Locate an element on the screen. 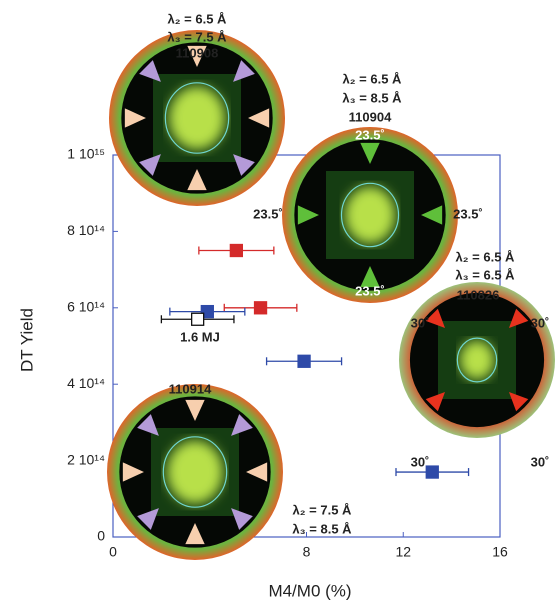 The width and height of the screenshot is (557, 608). y-tick-label: 6 10¹⁴ is located at coordinates (86, 307).